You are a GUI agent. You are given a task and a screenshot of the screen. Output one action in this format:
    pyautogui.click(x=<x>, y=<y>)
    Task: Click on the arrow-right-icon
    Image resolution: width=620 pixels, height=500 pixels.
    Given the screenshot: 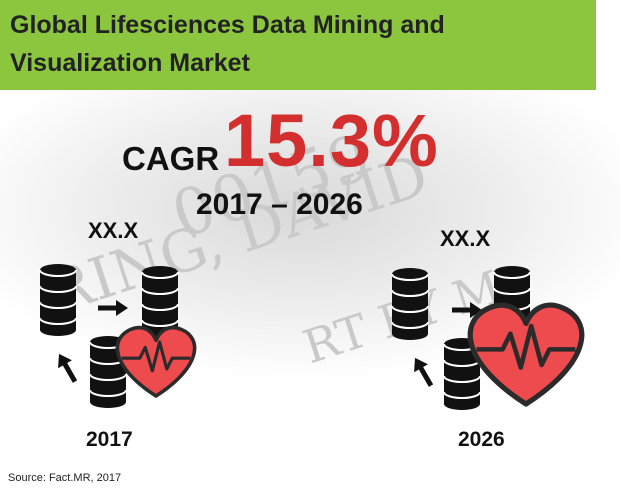 What is the action you would take?
    pyautogui.click(x=113, y=308)
    